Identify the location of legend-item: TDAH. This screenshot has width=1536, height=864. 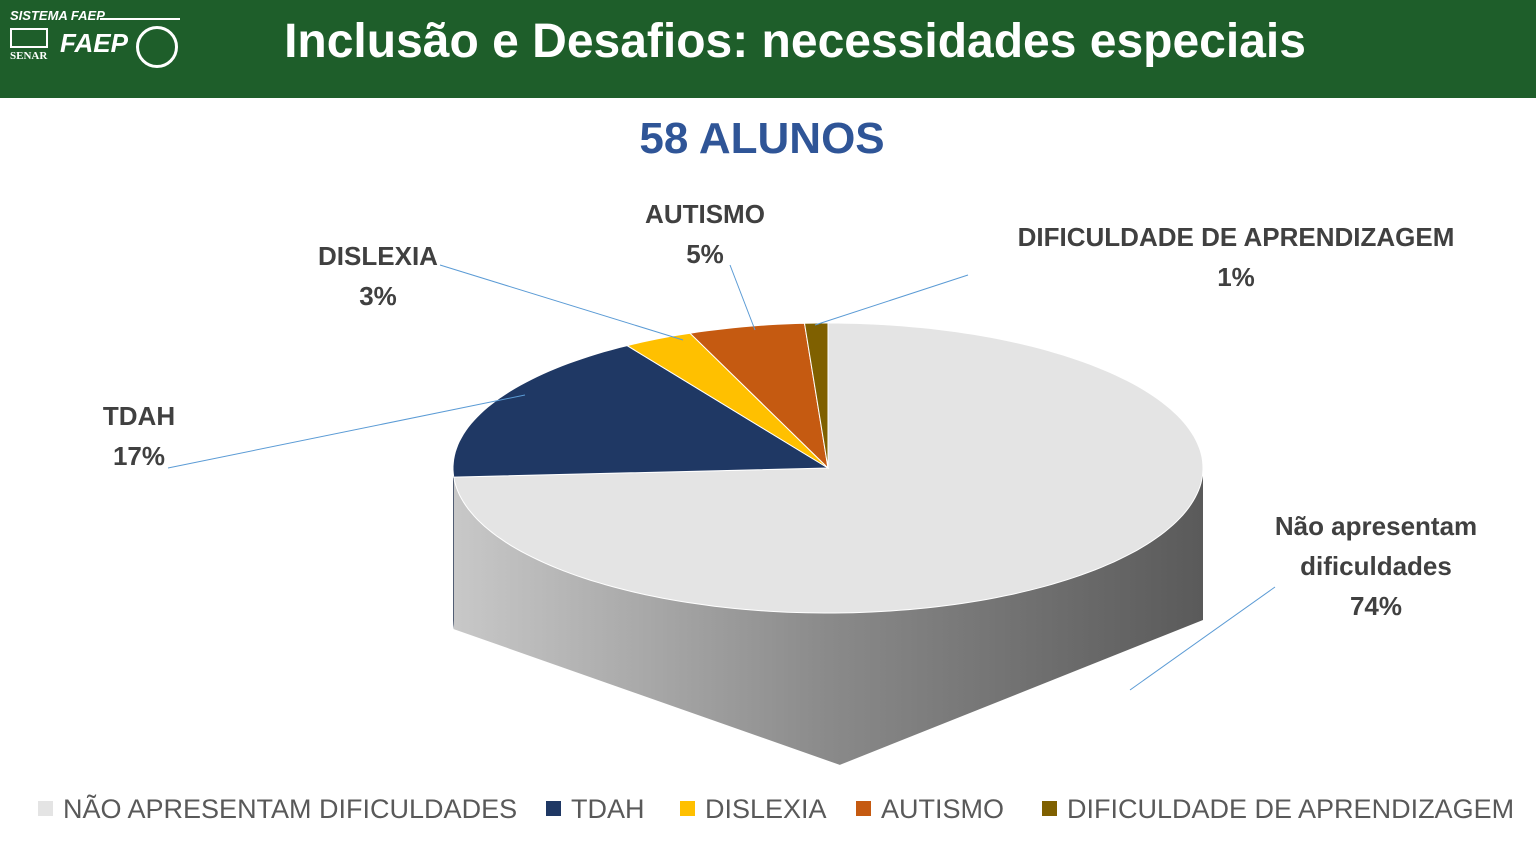
(595, 809).